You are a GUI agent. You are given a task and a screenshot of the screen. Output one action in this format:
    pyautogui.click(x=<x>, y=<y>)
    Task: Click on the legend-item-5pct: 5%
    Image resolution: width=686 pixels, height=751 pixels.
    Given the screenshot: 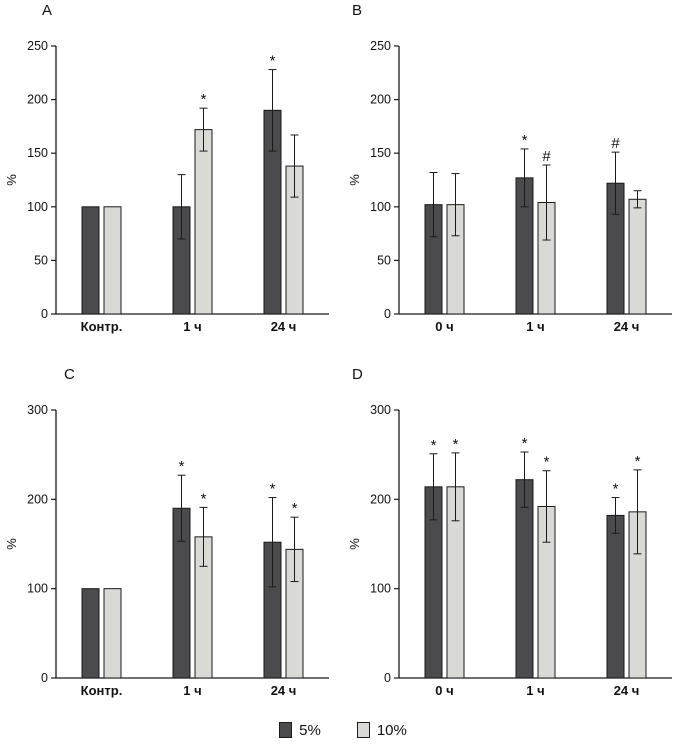 What is the action you would take?
    pyautogui.click(x=300, y=730)
    